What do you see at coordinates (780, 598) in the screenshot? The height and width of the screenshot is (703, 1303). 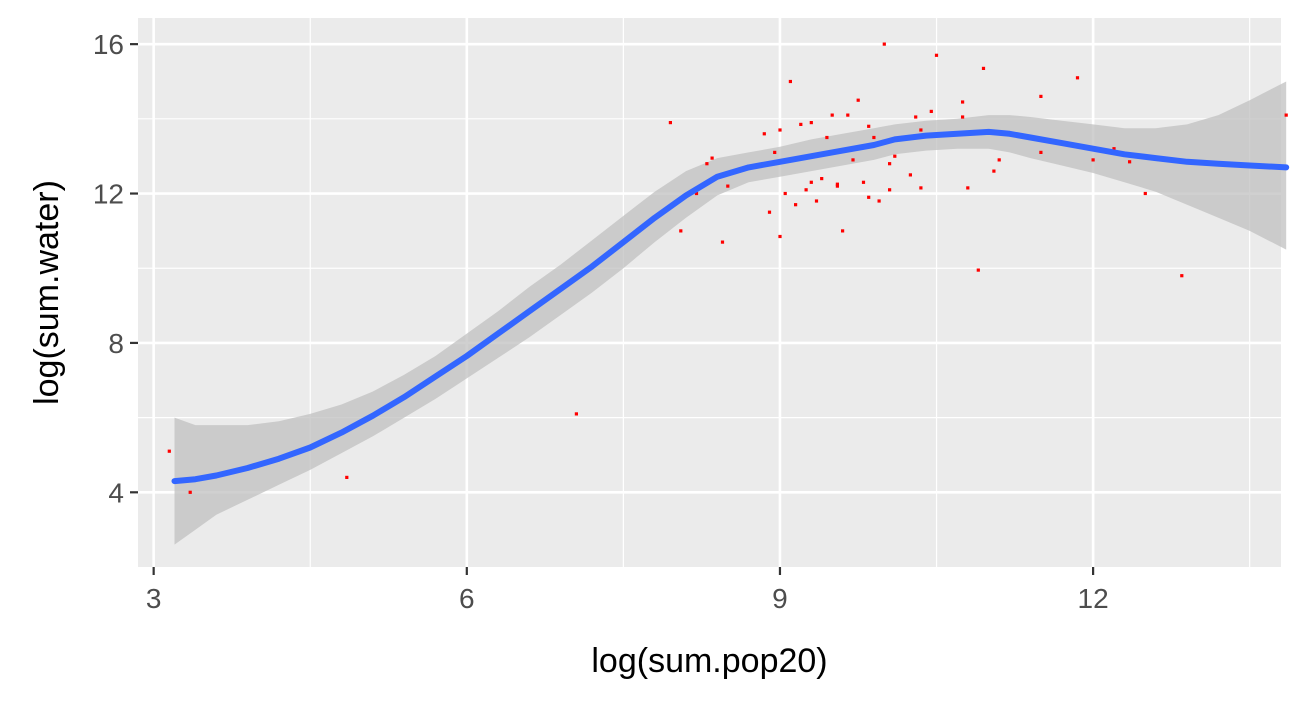 I see `x-tick-label: 9` at bounding box center [780, 598].